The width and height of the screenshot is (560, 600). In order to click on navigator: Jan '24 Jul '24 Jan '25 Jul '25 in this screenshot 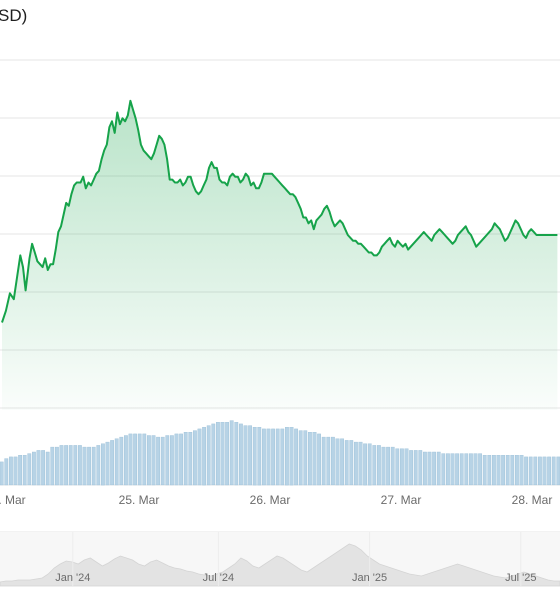, I will do `click(280, 559)`.